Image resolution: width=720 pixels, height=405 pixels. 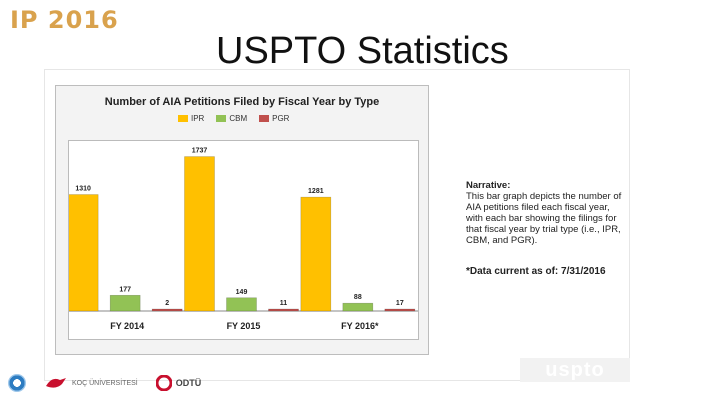 I want to click on data-label-pgr-0: 2, so click(x=167, y=303).